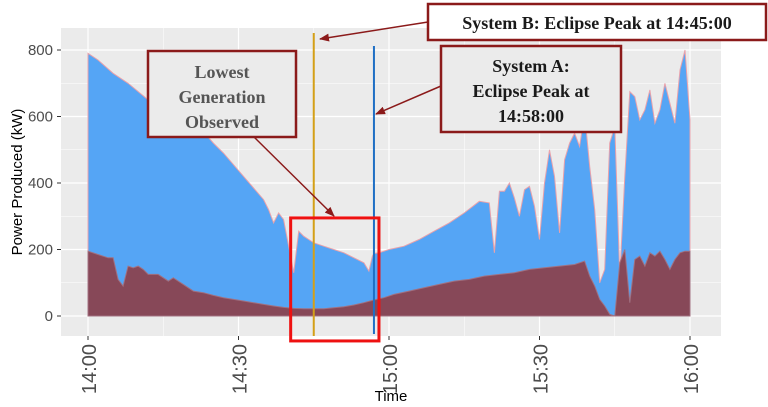 The width and height of the screenshot is (768, 407). I want to click on system-a-arrow, so click(408, 100).